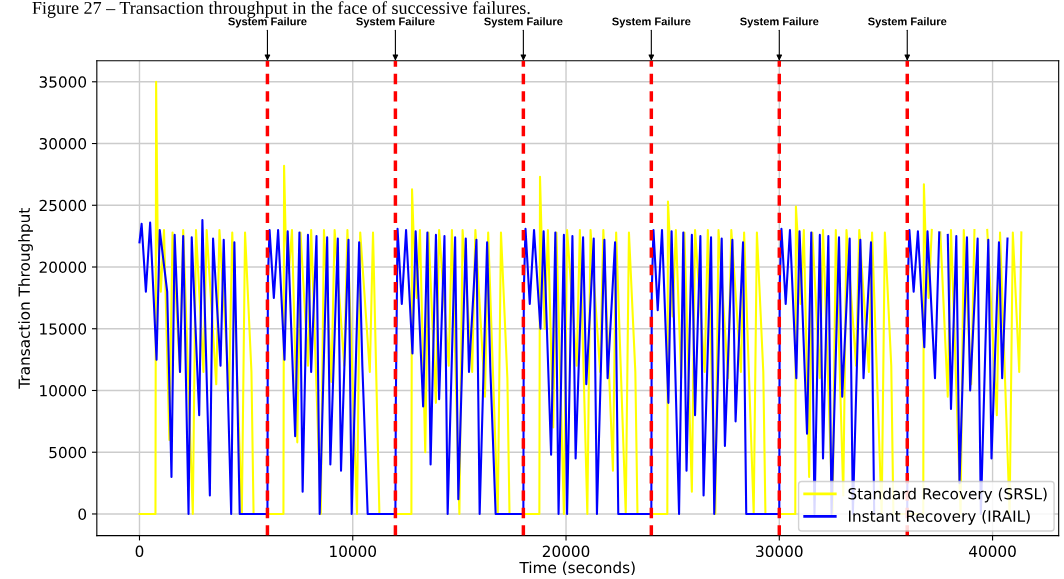 The width and height of the screenshot is (1064, 579). I want to click on y-tick-label: 5000, so click(68, 452).